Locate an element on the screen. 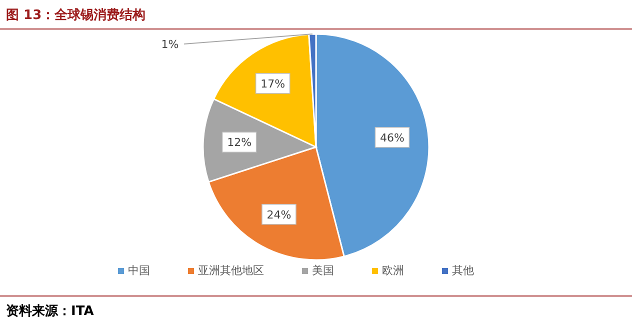 This screenshot has height=329, width=632. legend-label: 亚洲其他地区 is located at coordinates (231, 270).